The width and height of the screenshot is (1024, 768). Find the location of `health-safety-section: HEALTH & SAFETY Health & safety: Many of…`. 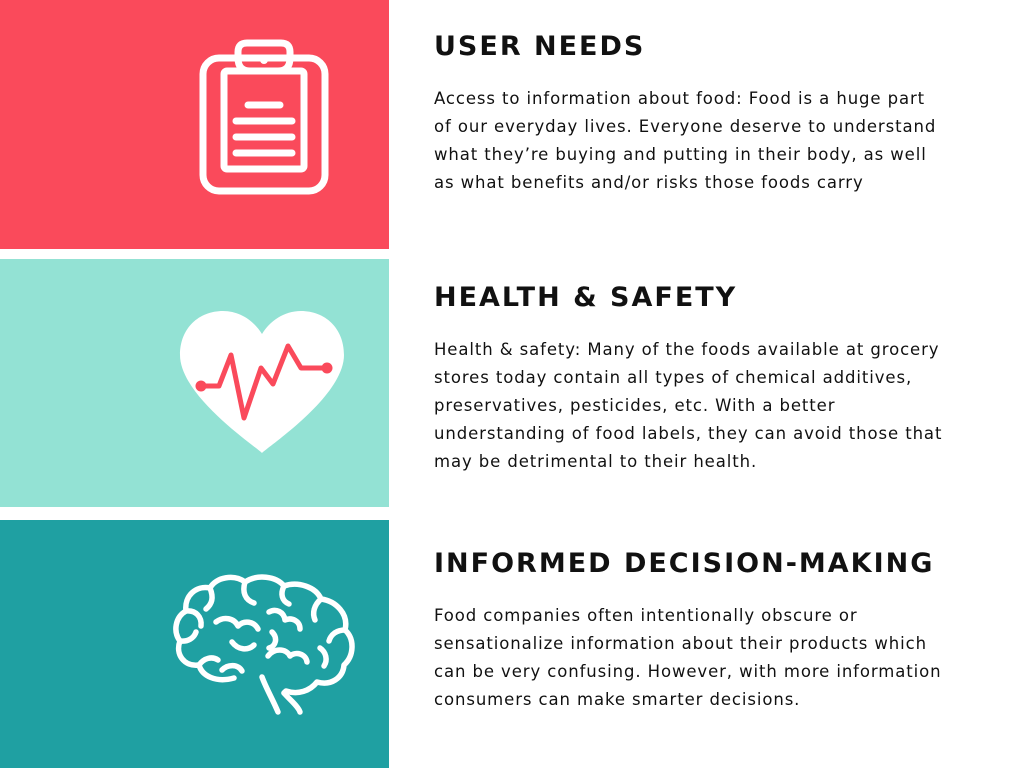

health-safety-section: HEALTH & SAFETY Health & safety: Many of… is located at coordinates (694, 377).